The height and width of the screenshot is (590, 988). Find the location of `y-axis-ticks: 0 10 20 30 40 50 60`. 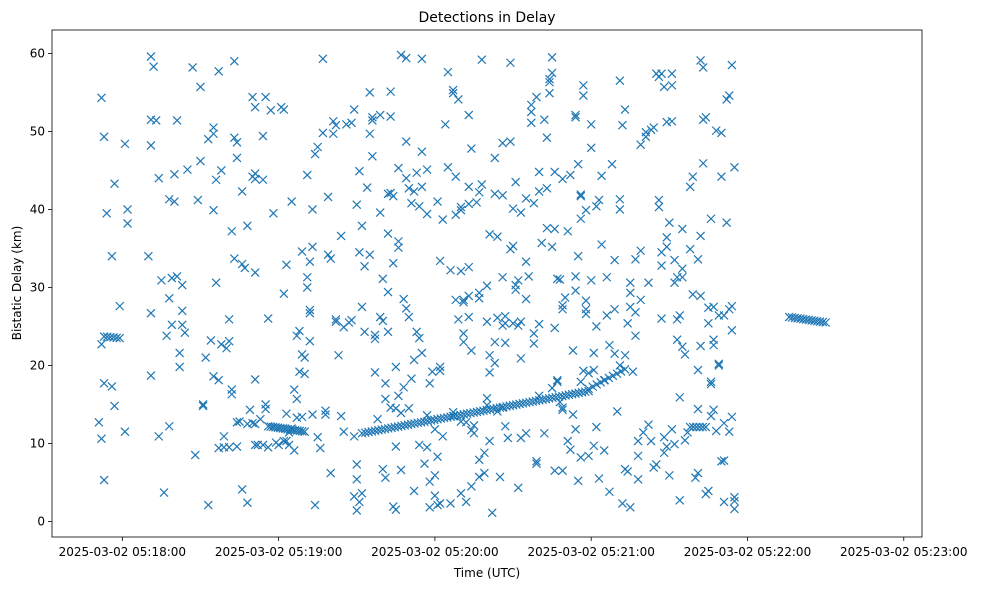

y-axis-ticks: 0 10 20 30 40 50 60 is located at coordinates (41, 287).